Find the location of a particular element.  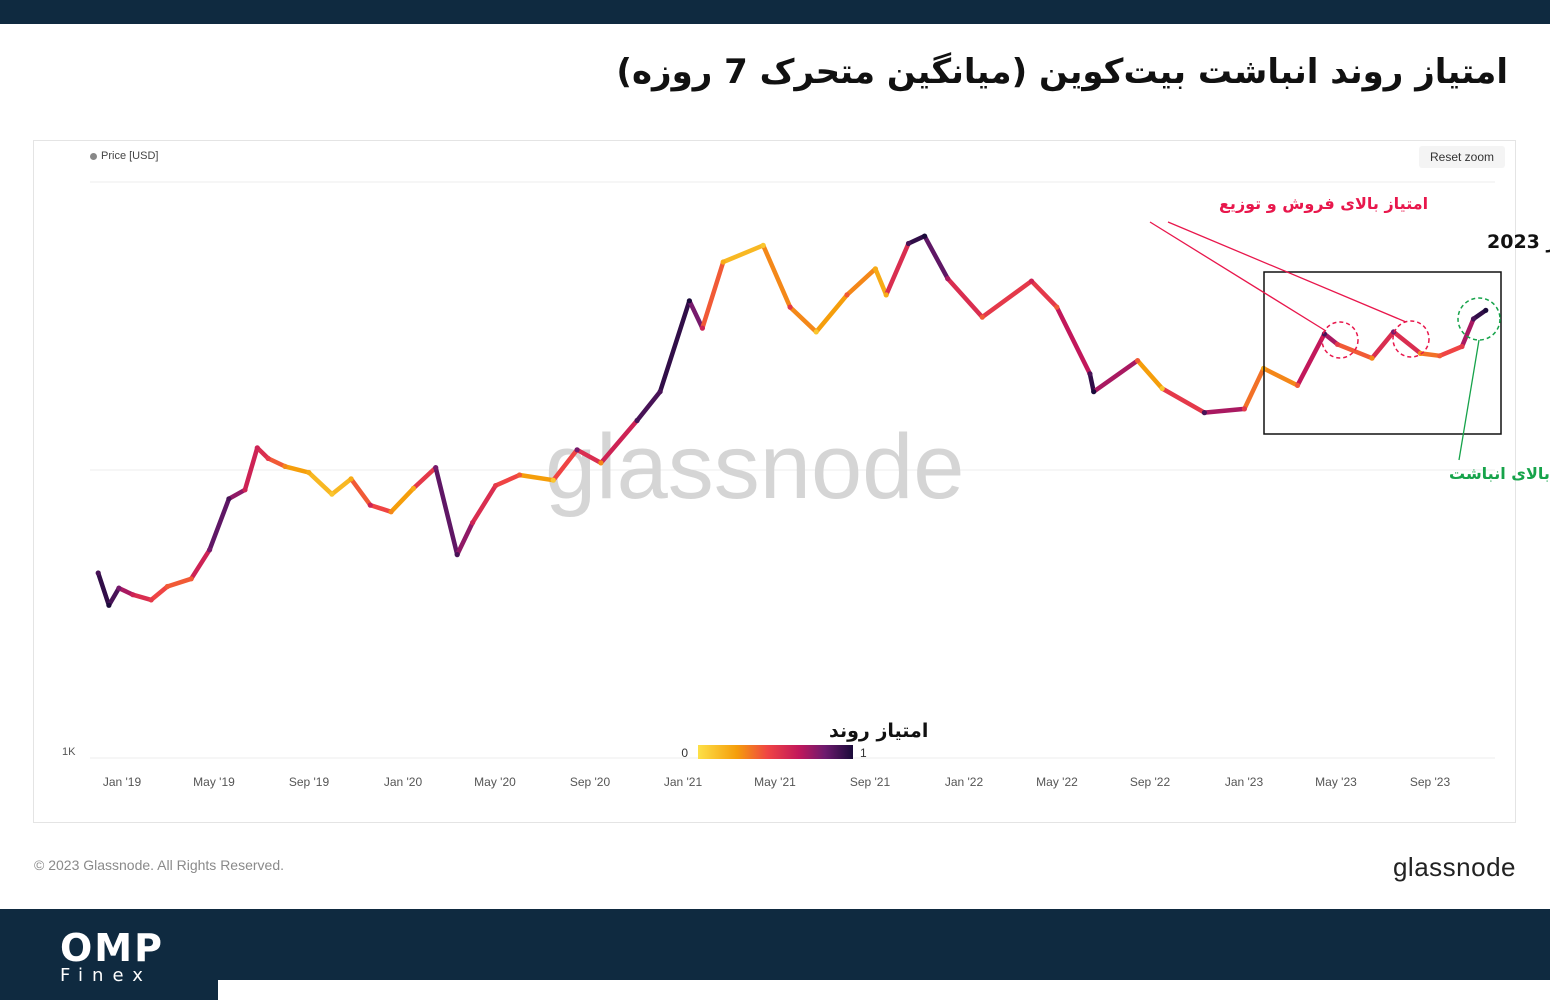

legend-dot-icon is located at coordinates (93, 156).